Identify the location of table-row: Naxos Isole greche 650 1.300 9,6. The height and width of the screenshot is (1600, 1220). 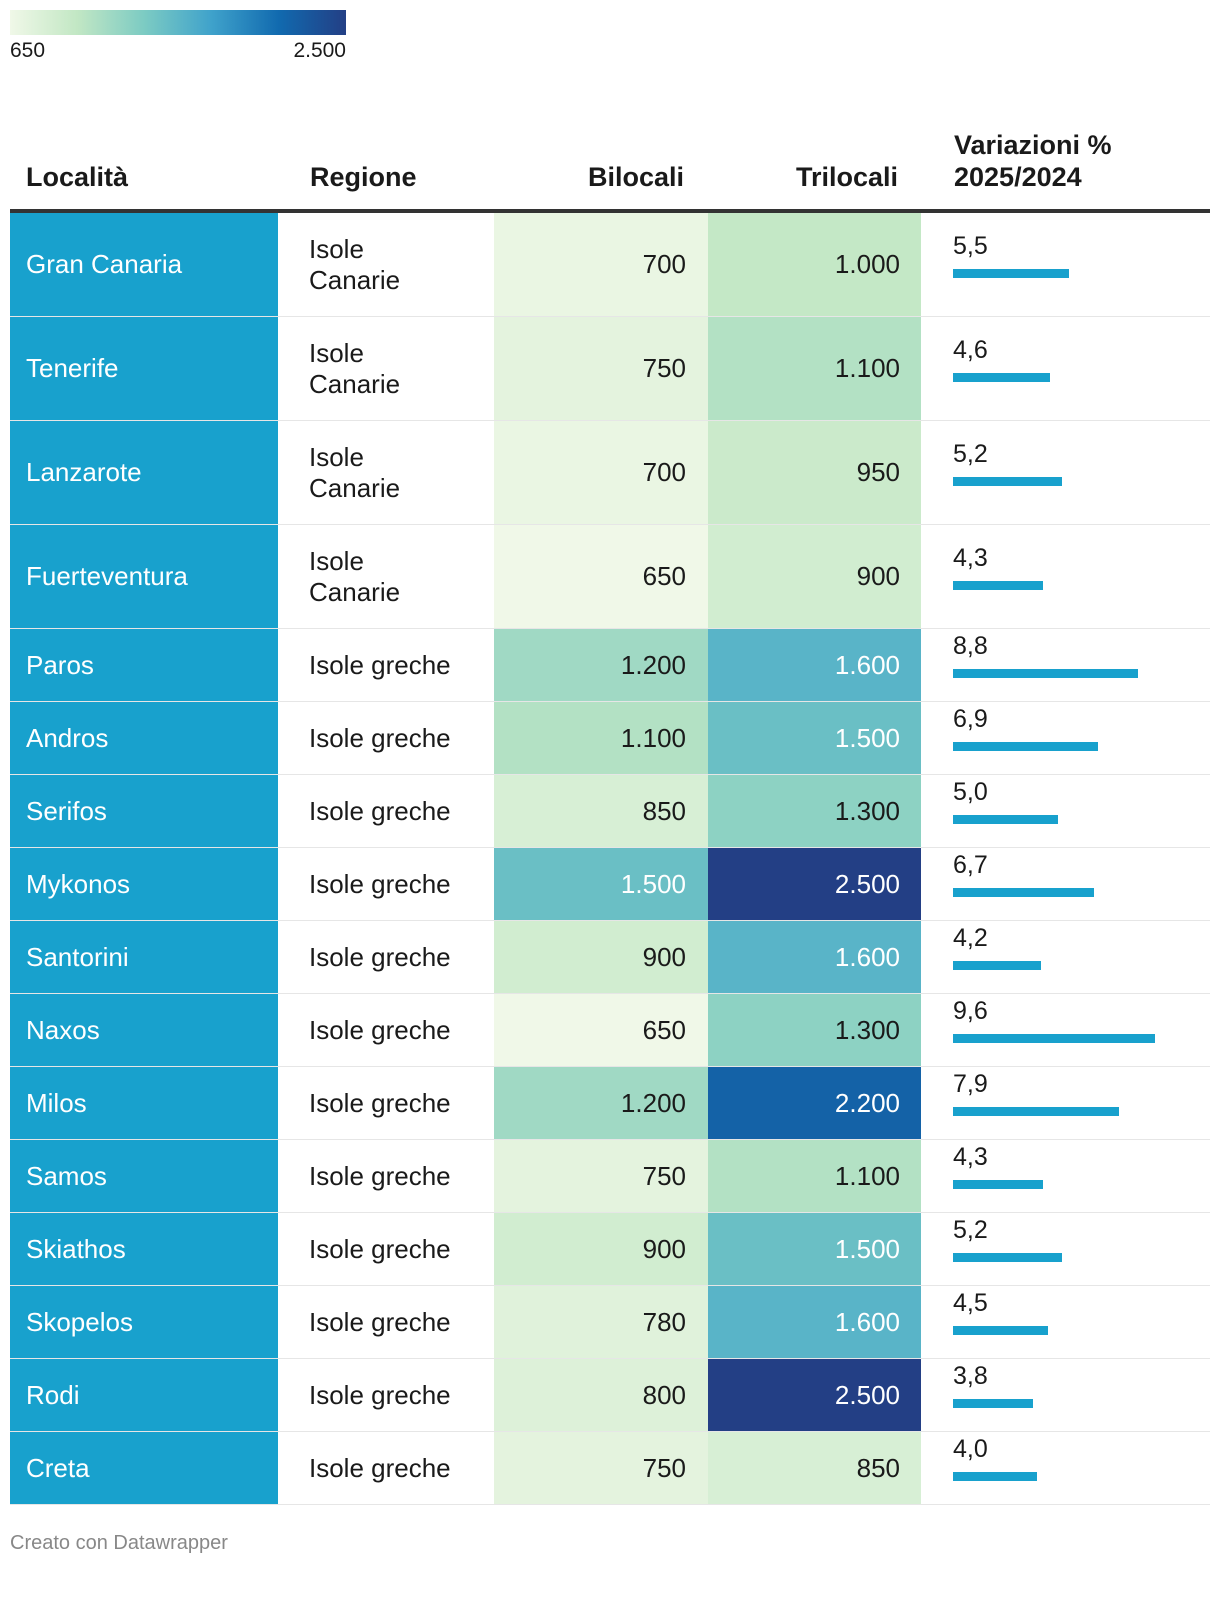
(610, 1030).